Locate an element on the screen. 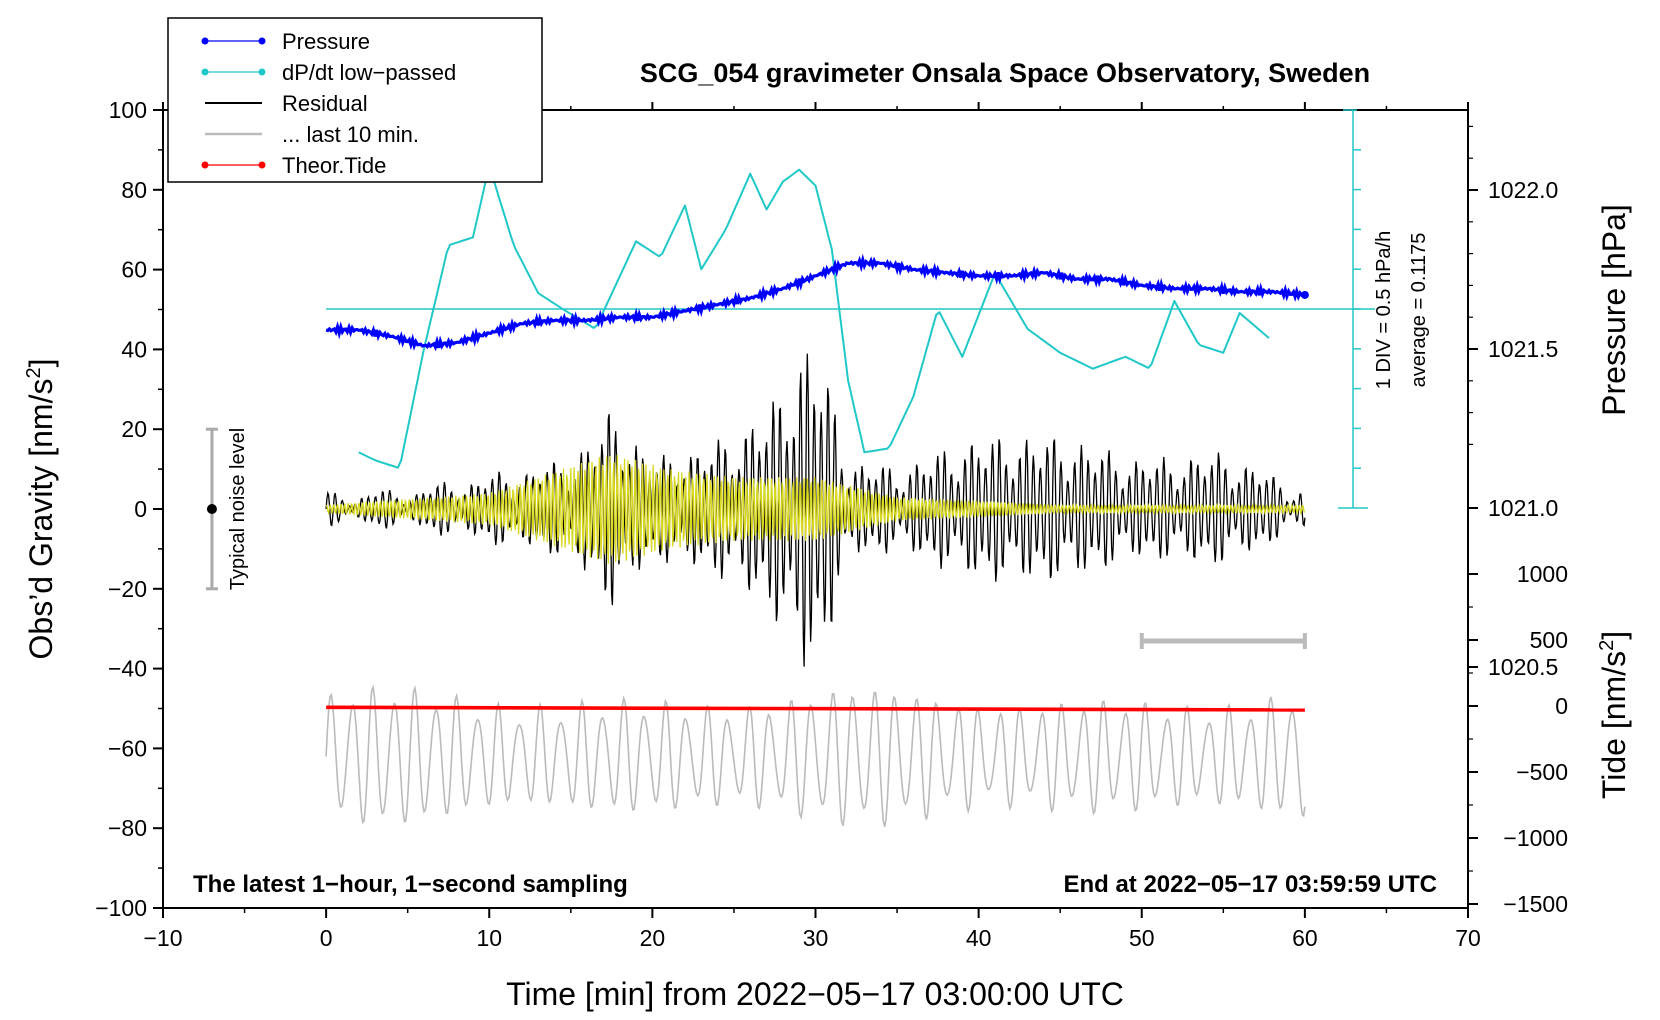  y-tick-label: 20 is located at coordinates (134, 429).